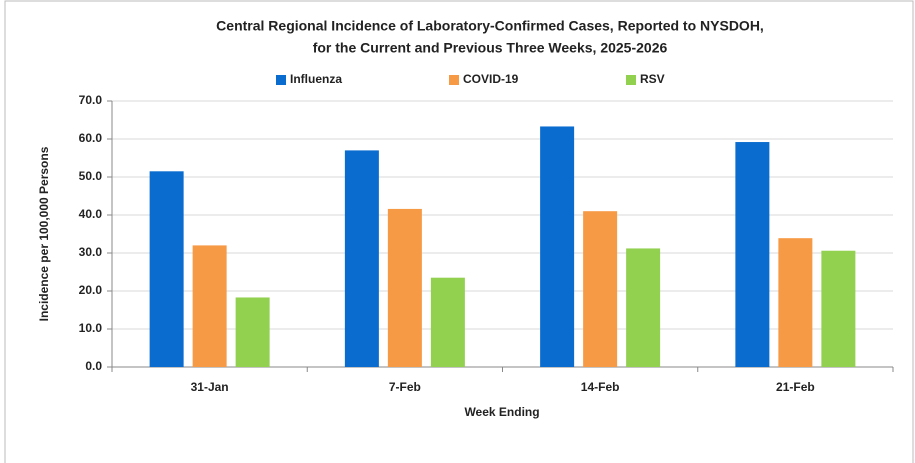  I want to click on y-tick-label: 0.0, so click(93, 366).